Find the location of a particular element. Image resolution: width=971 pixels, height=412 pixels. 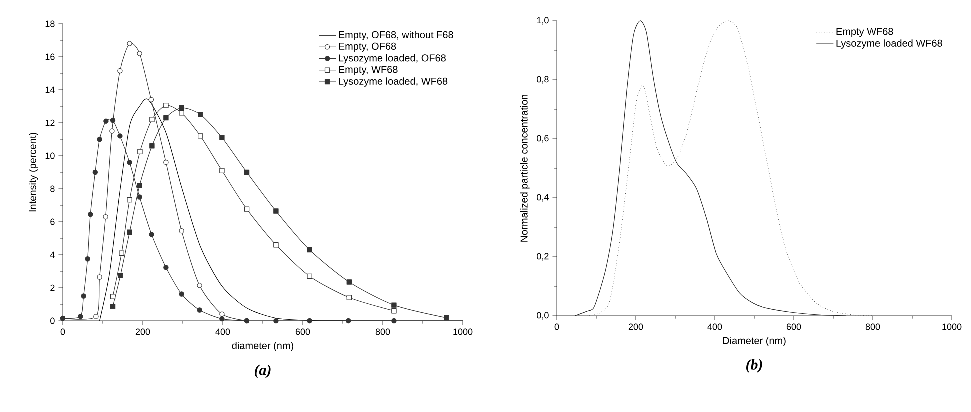

legend-label: Empty, OF68, without F68 is located at coordinates (396, 35).